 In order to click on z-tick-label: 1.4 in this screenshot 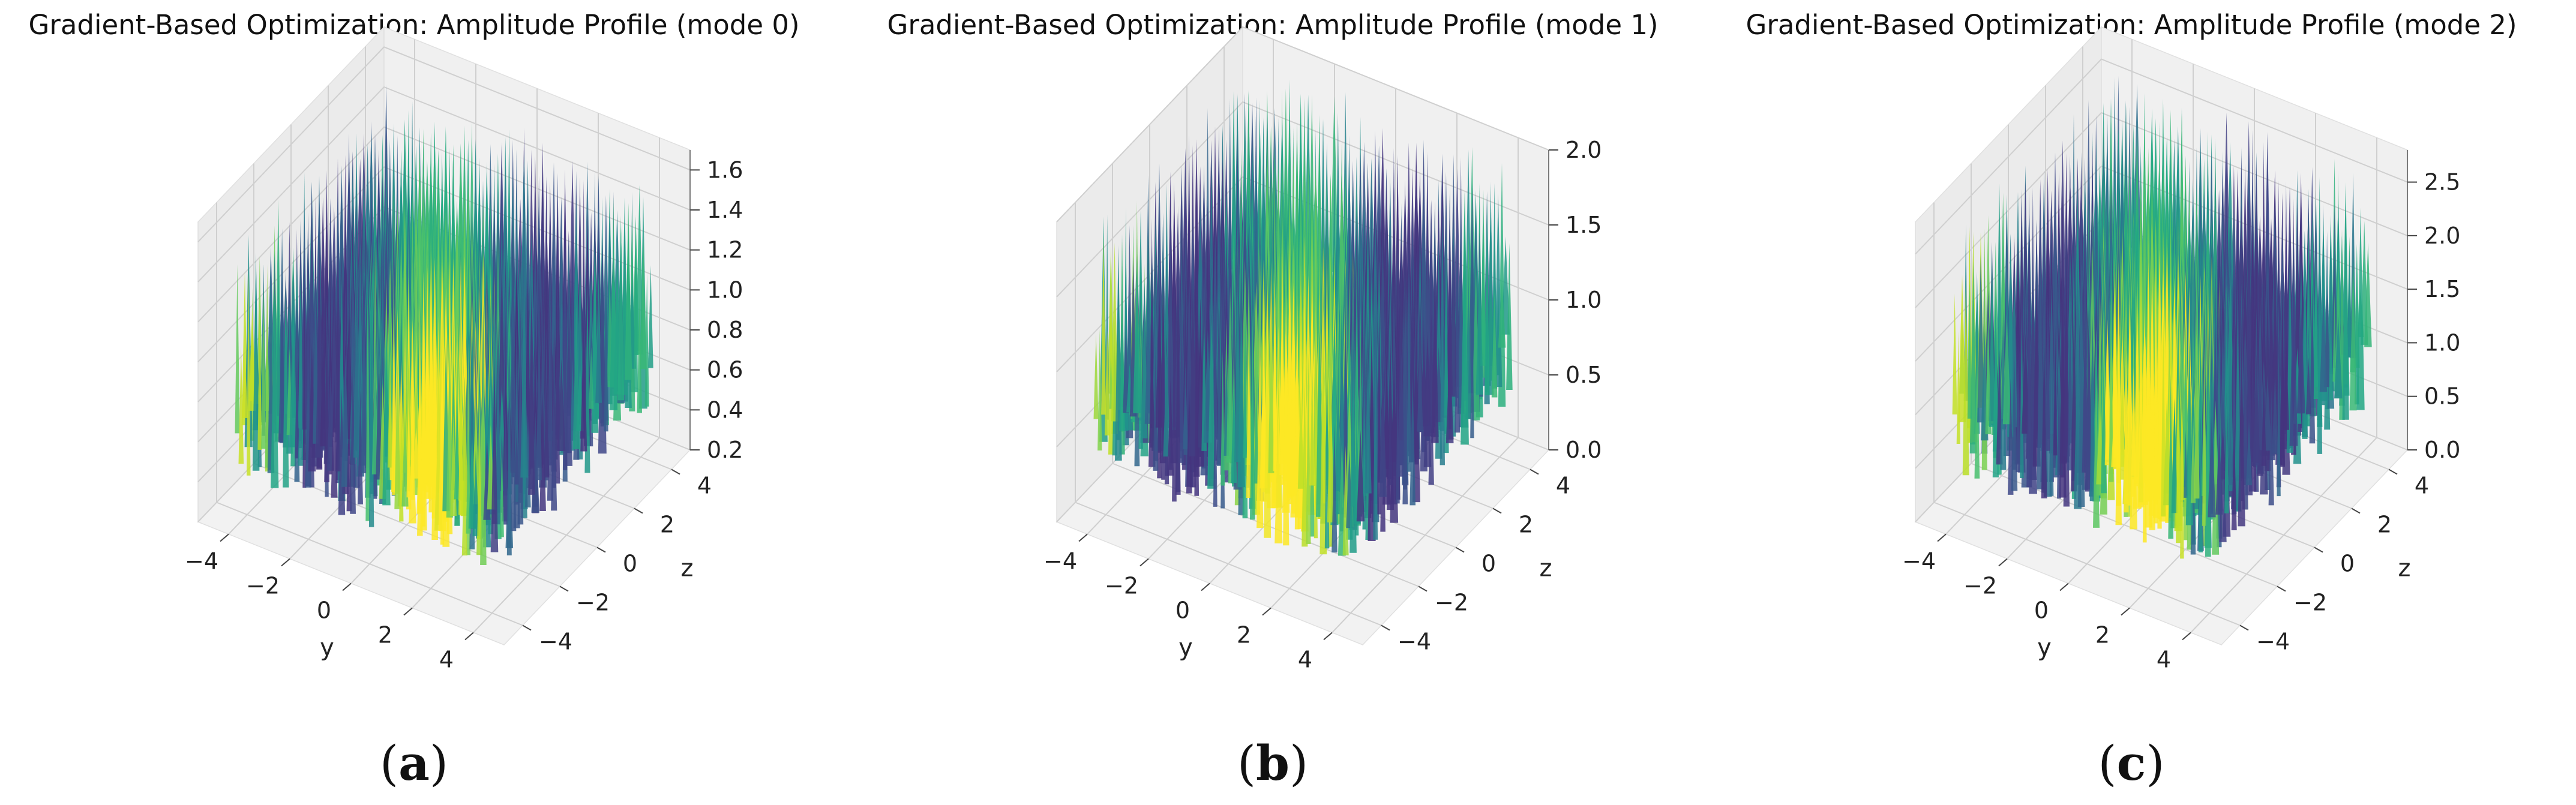, I will do `click(725, 210)`.